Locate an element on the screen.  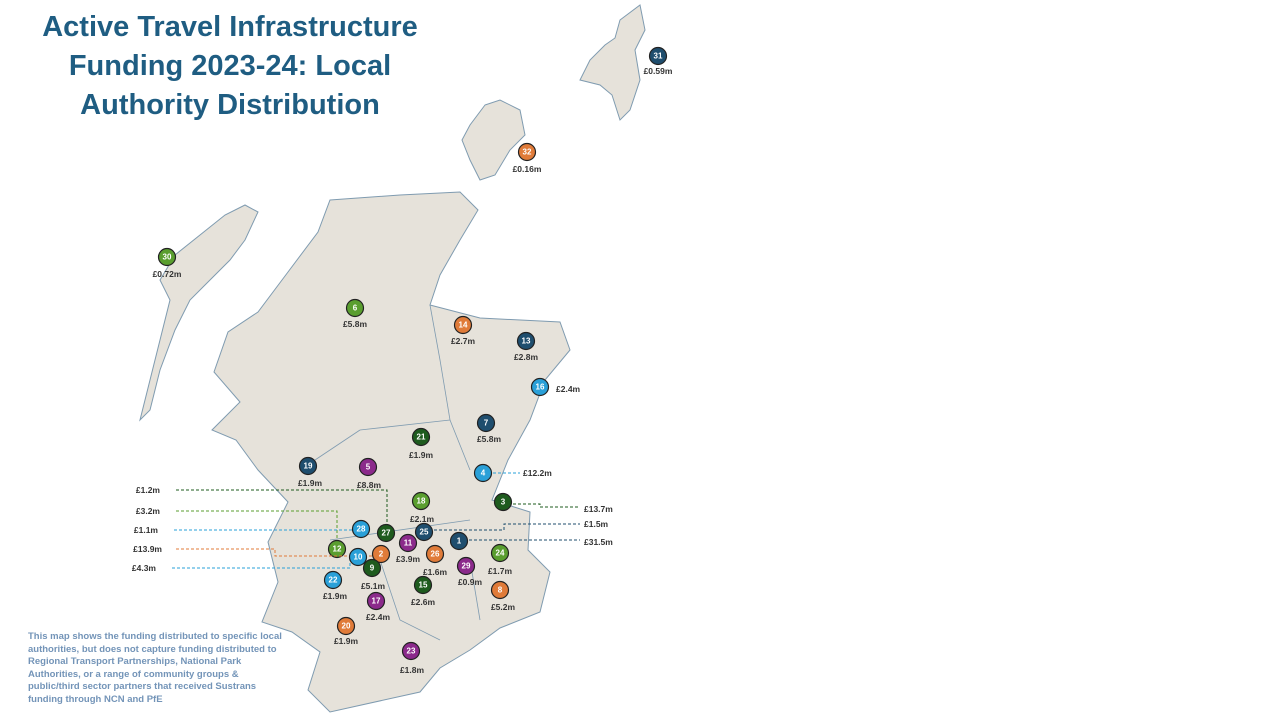
marker-number: 12 is located at coordinates (337, 549).